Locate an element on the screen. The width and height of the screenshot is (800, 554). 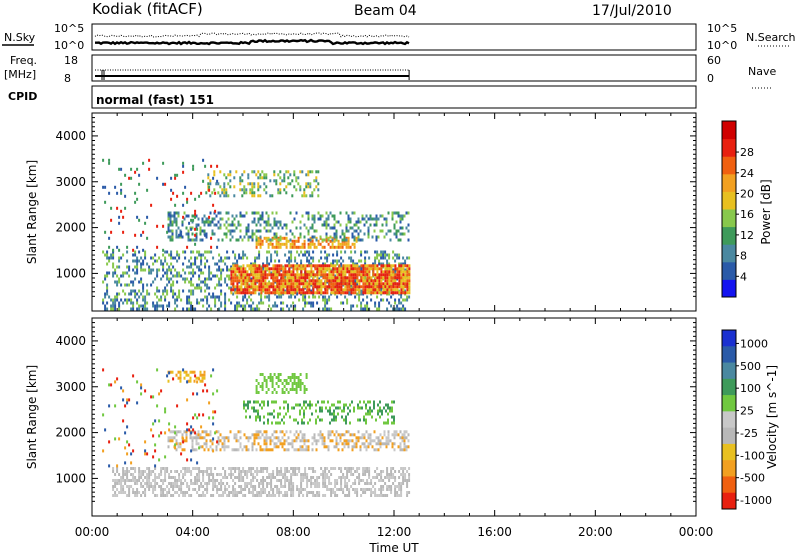
power-heatmap-cells is located at coordinates (256, 234).